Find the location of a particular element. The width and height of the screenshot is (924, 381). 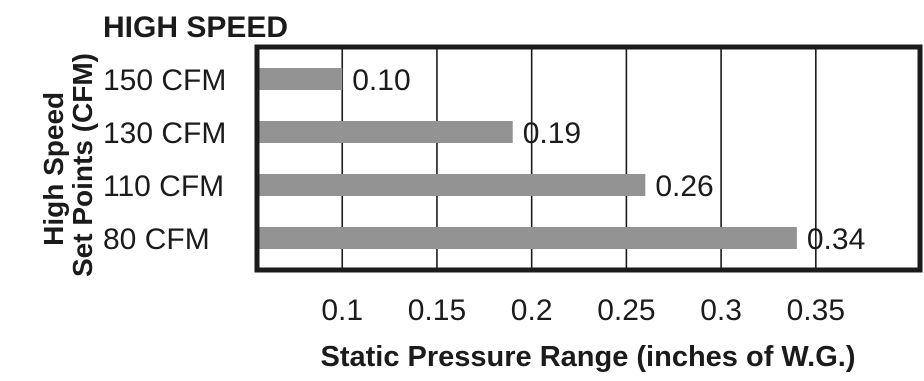

x-tick-label: 0.15 is located at coordinates (437, 310).